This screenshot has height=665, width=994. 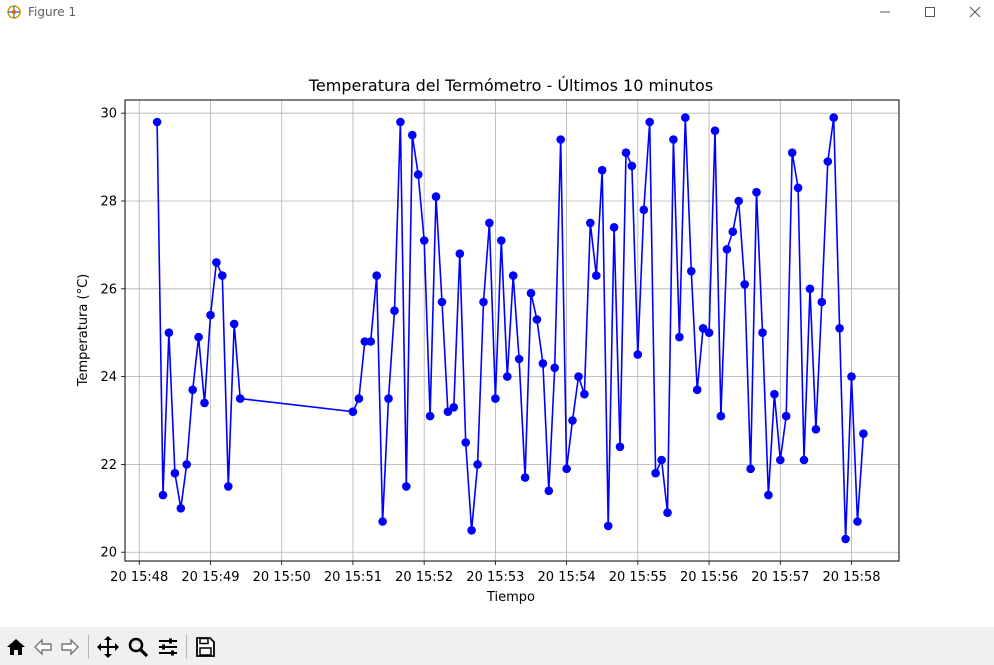 What do you see at coordinates (930, 12) in the screenshot?
I see `maximize-button` at bounding box center [930, 12].